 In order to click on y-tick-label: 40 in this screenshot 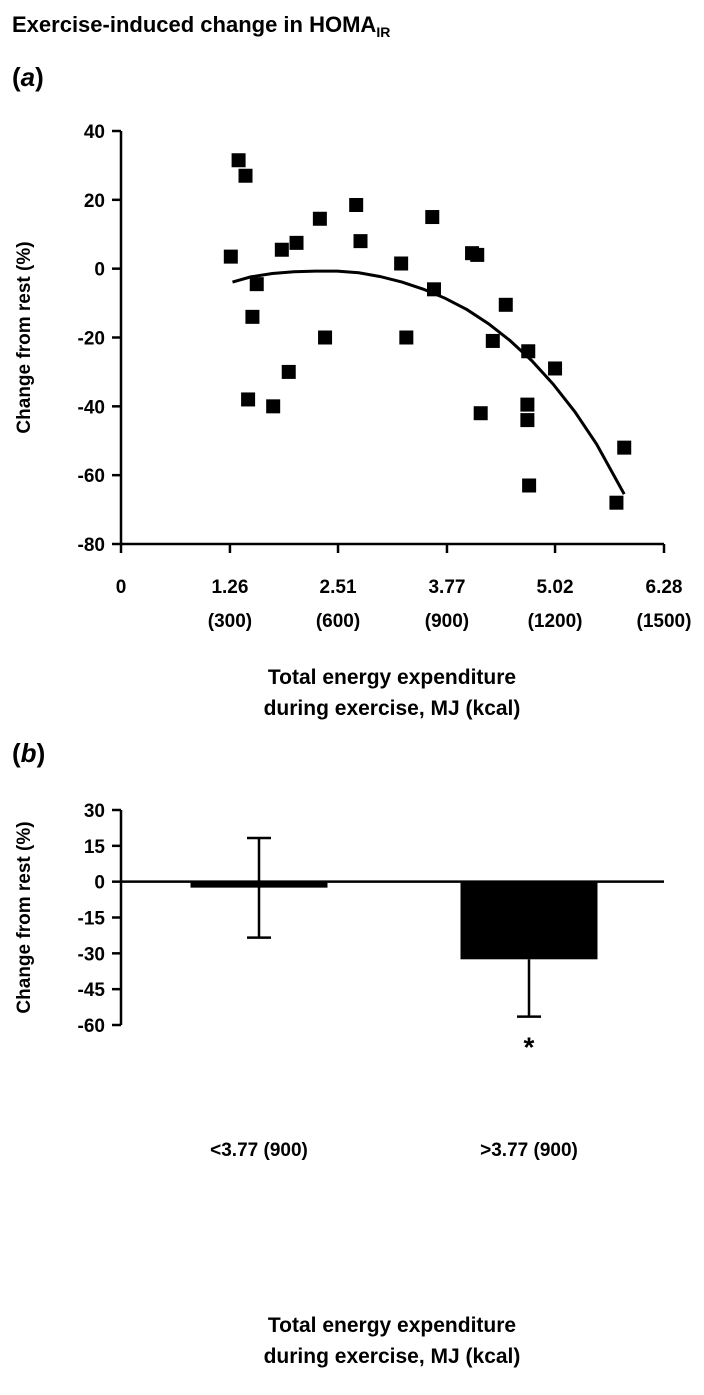, I will do `click(94, 132)`.